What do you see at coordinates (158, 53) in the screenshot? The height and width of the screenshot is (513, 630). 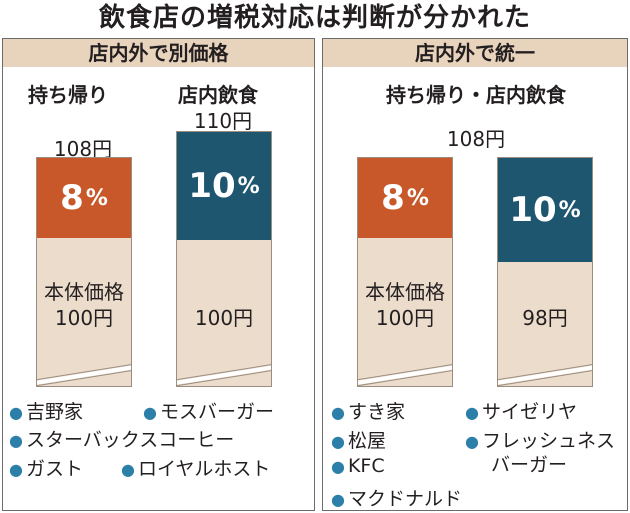 I see `panel-header: 店内外で別価格` at bounding box center [158, 53].